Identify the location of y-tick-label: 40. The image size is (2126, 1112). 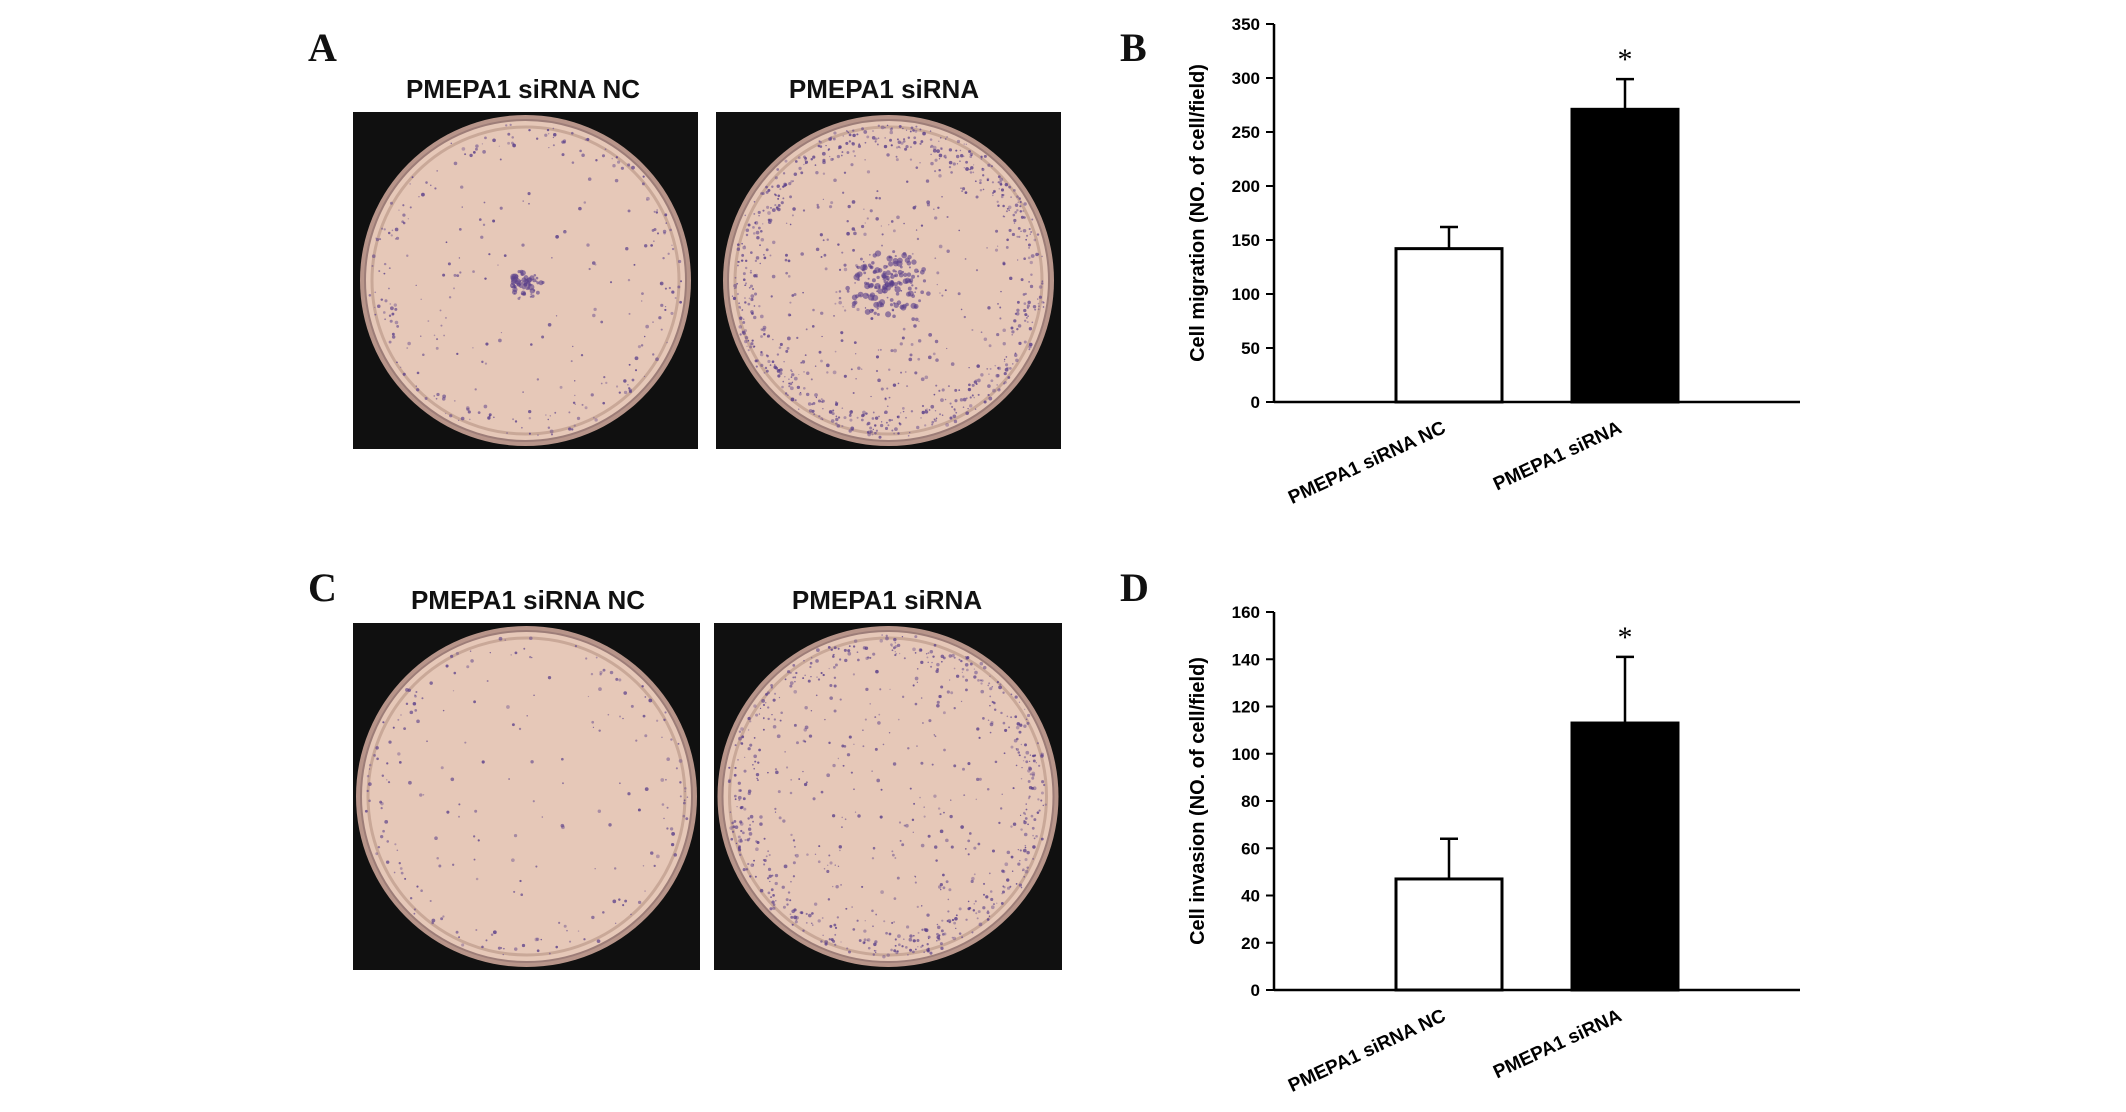
(1250, 896).